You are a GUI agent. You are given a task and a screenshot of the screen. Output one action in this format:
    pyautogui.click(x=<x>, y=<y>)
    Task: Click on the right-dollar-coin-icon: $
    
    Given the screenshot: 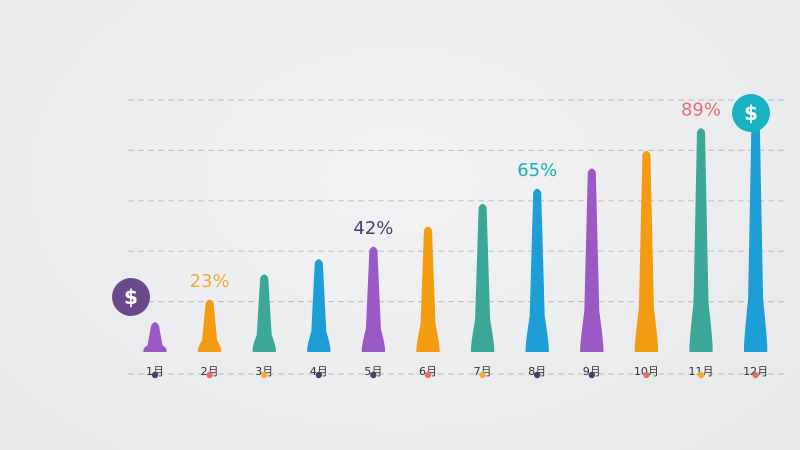 What is the action you would take?
    pyautogui.click(x=751, y=113)
    